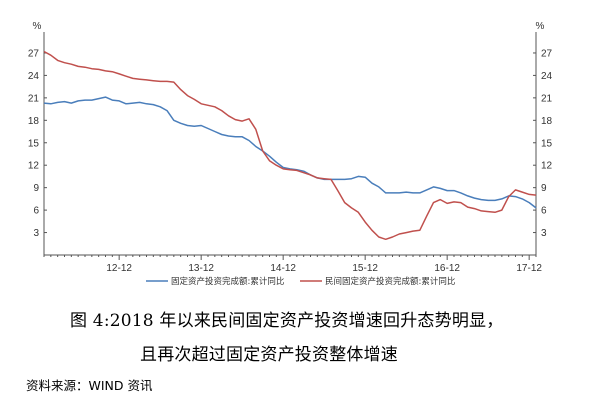 This screenshot has height=403, width=595. I want to click on y-tick-label-right: 24, so click(547, 76).